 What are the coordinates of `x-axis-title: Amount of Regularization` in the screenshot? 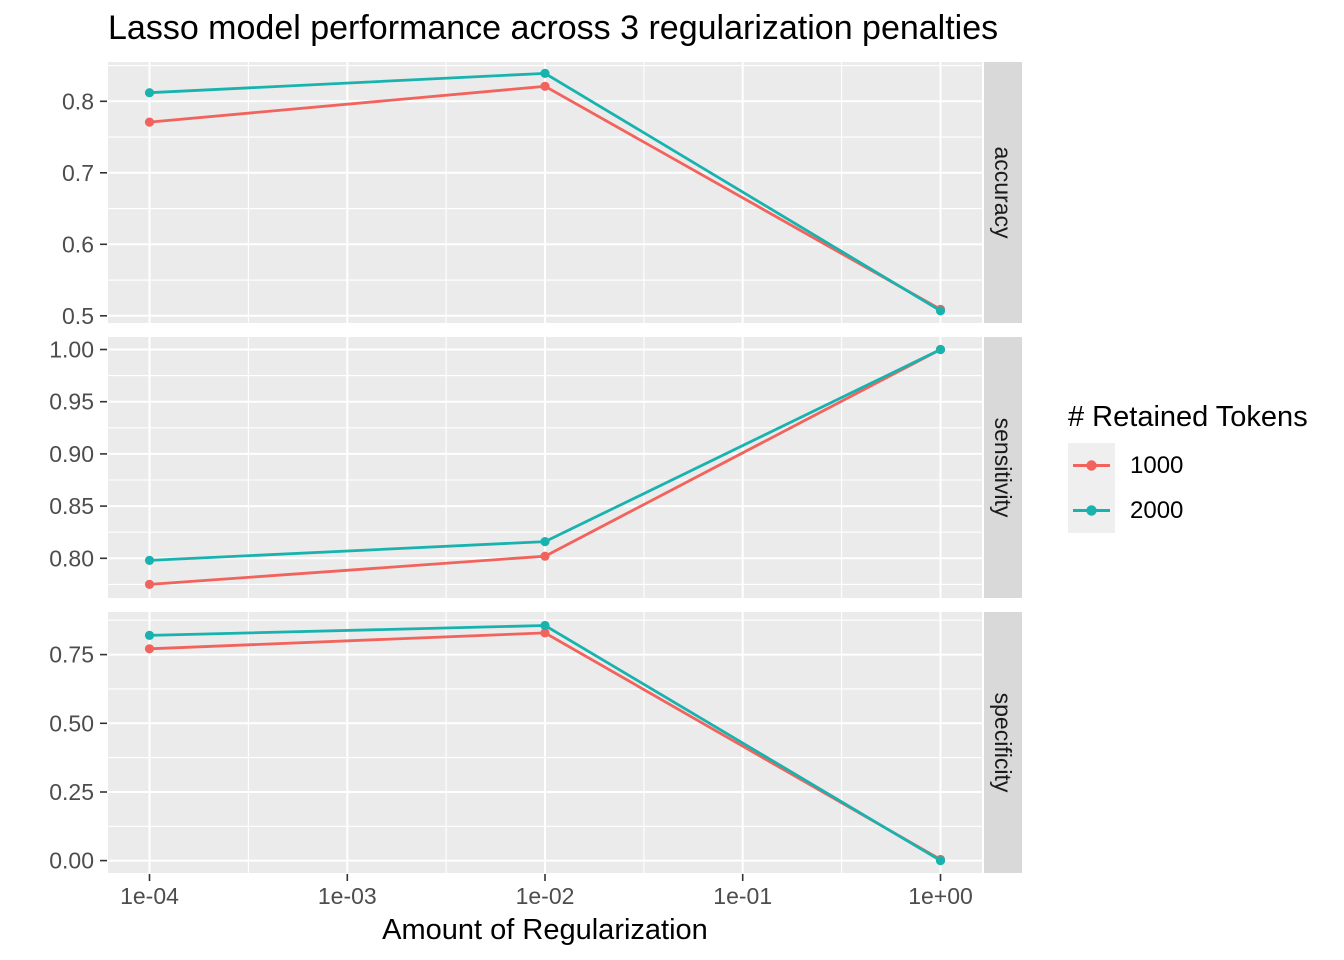 It's located at (545, 930).